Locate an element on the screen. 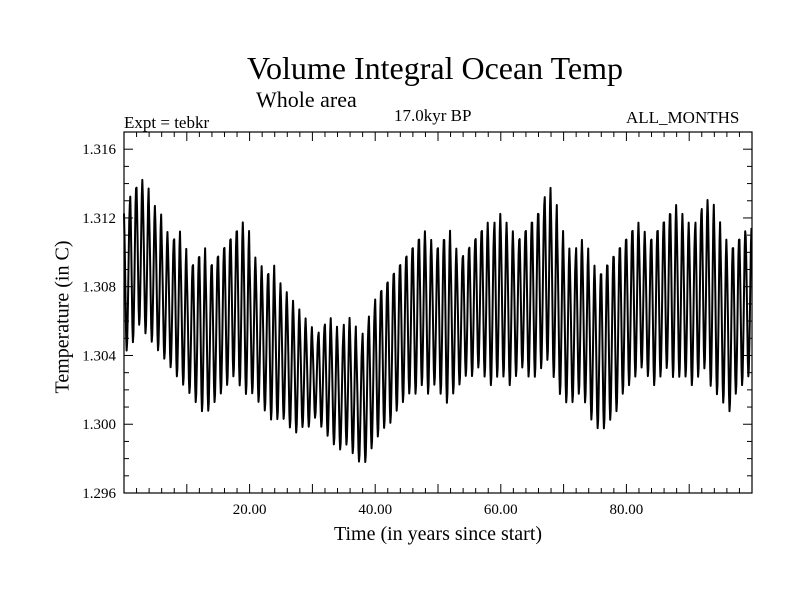  x-tick-label: 40.00 is located at coordinates (375, 510).